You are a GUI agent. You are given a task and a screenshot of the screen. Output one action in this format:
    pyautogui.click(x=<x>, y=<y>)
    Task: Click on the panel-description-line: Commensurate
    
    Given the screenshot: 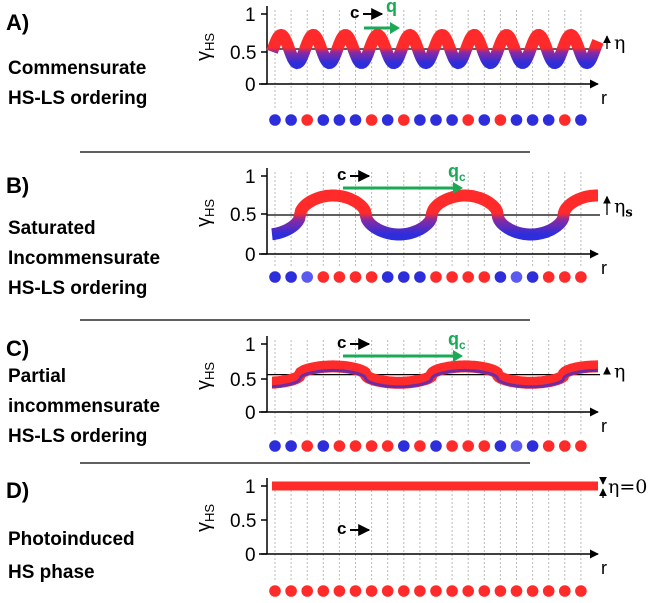 What is the action you would take?
    pyautogui.click(x=77, y=68)
    